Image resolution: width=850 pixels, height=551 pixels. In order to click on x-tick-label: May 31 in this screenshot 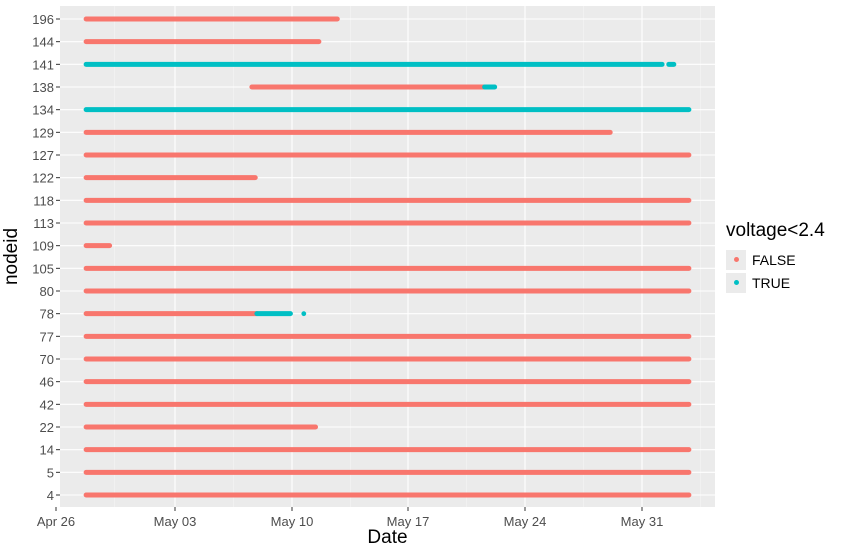, I will do `click(642, 521)`.